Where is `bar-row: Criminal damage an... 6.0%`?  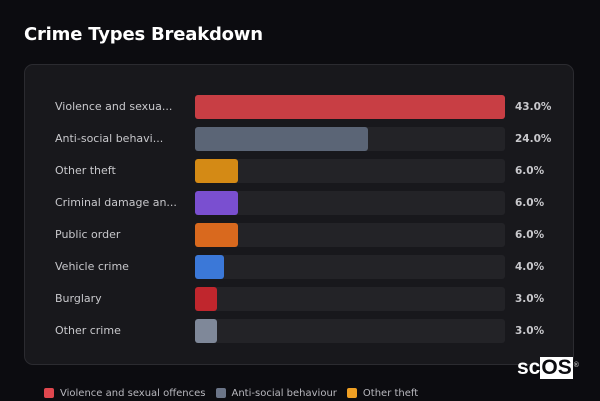
bar-row: Criminal damage an... 6.0% is located at coordinates (299, 203).